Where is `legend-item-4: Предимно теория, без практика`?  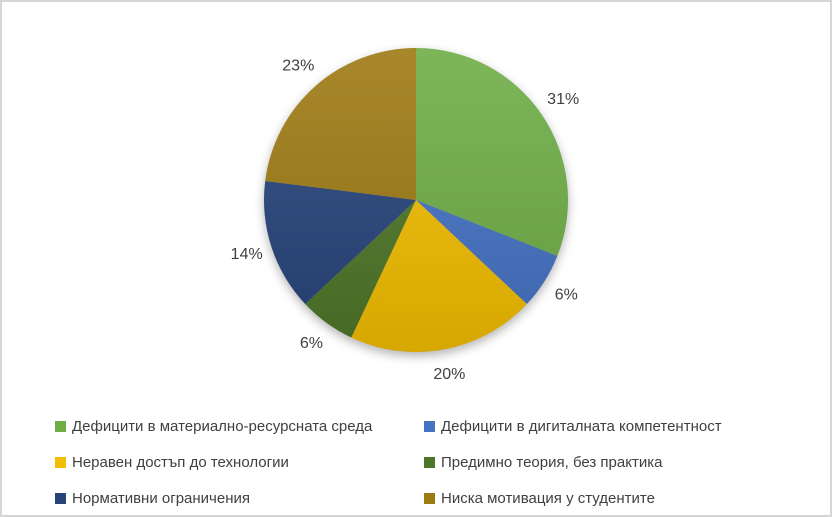
legend-item-4: Предимно теория, без практика is located at coordinates (627, 462).